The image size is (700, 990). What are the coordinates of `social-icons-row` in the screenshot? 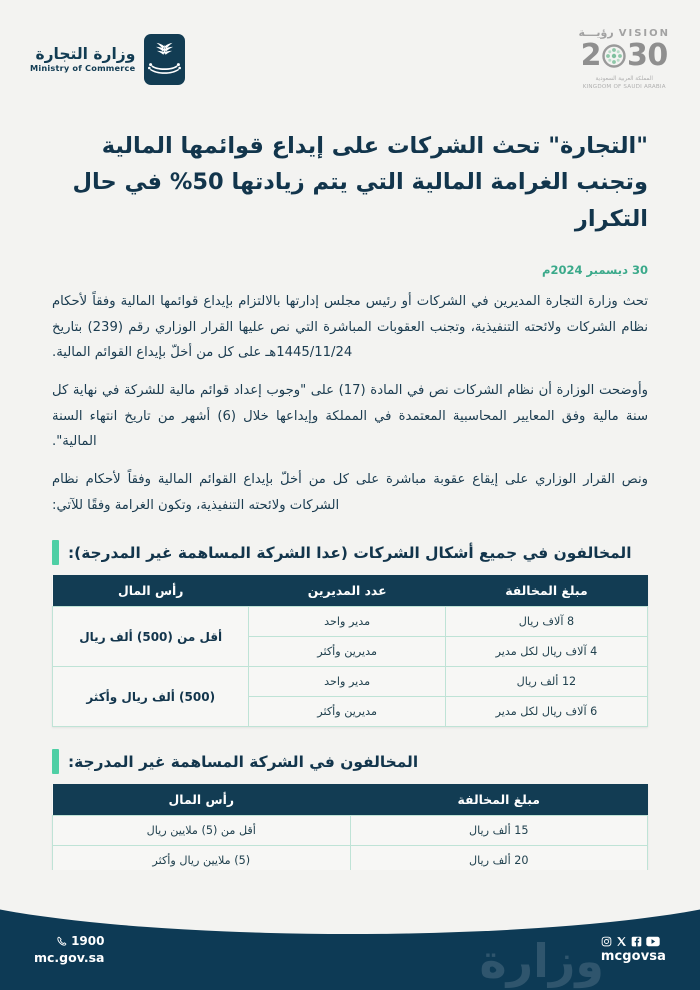 It's located at (633, 941).